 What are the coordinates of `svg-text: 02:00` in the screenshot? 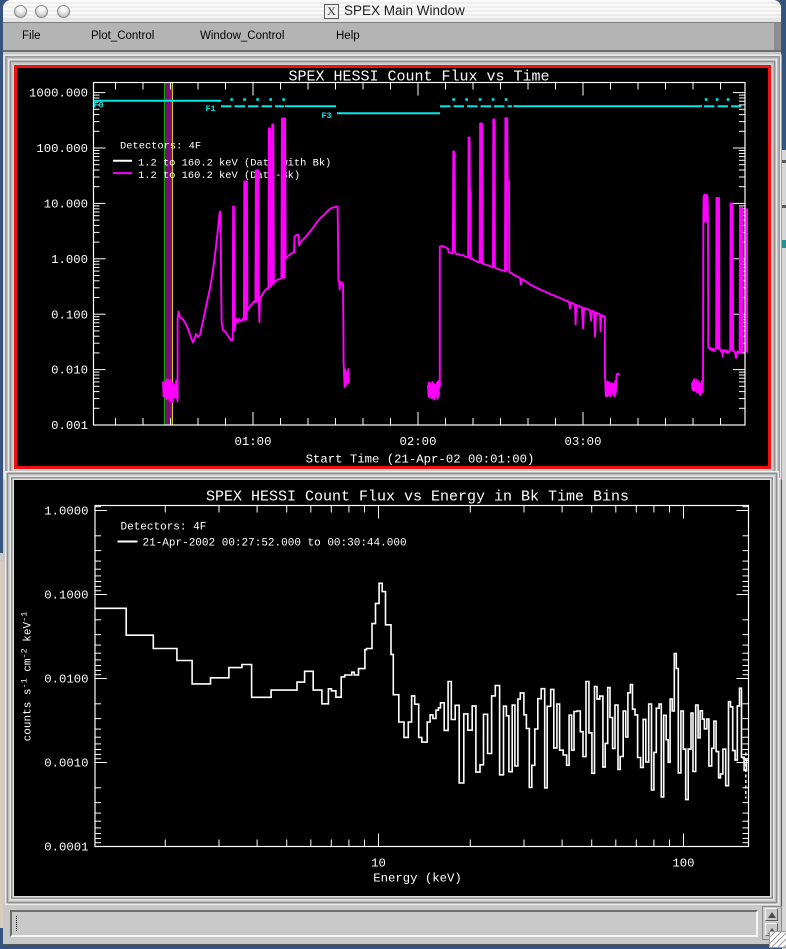 It's located at (418, 442).